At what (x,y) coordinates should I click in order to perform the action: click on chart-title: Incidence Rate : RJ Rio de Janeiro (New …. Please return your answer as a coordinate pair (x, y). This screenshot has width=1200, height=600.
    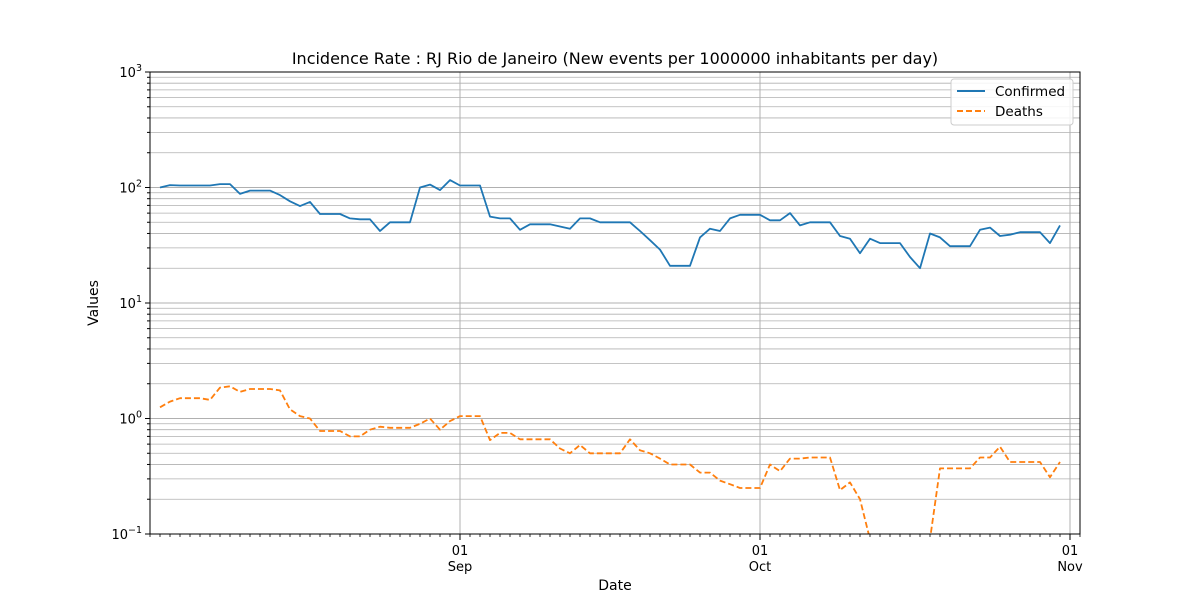
    Looking at the image, I should click on (615, 58).